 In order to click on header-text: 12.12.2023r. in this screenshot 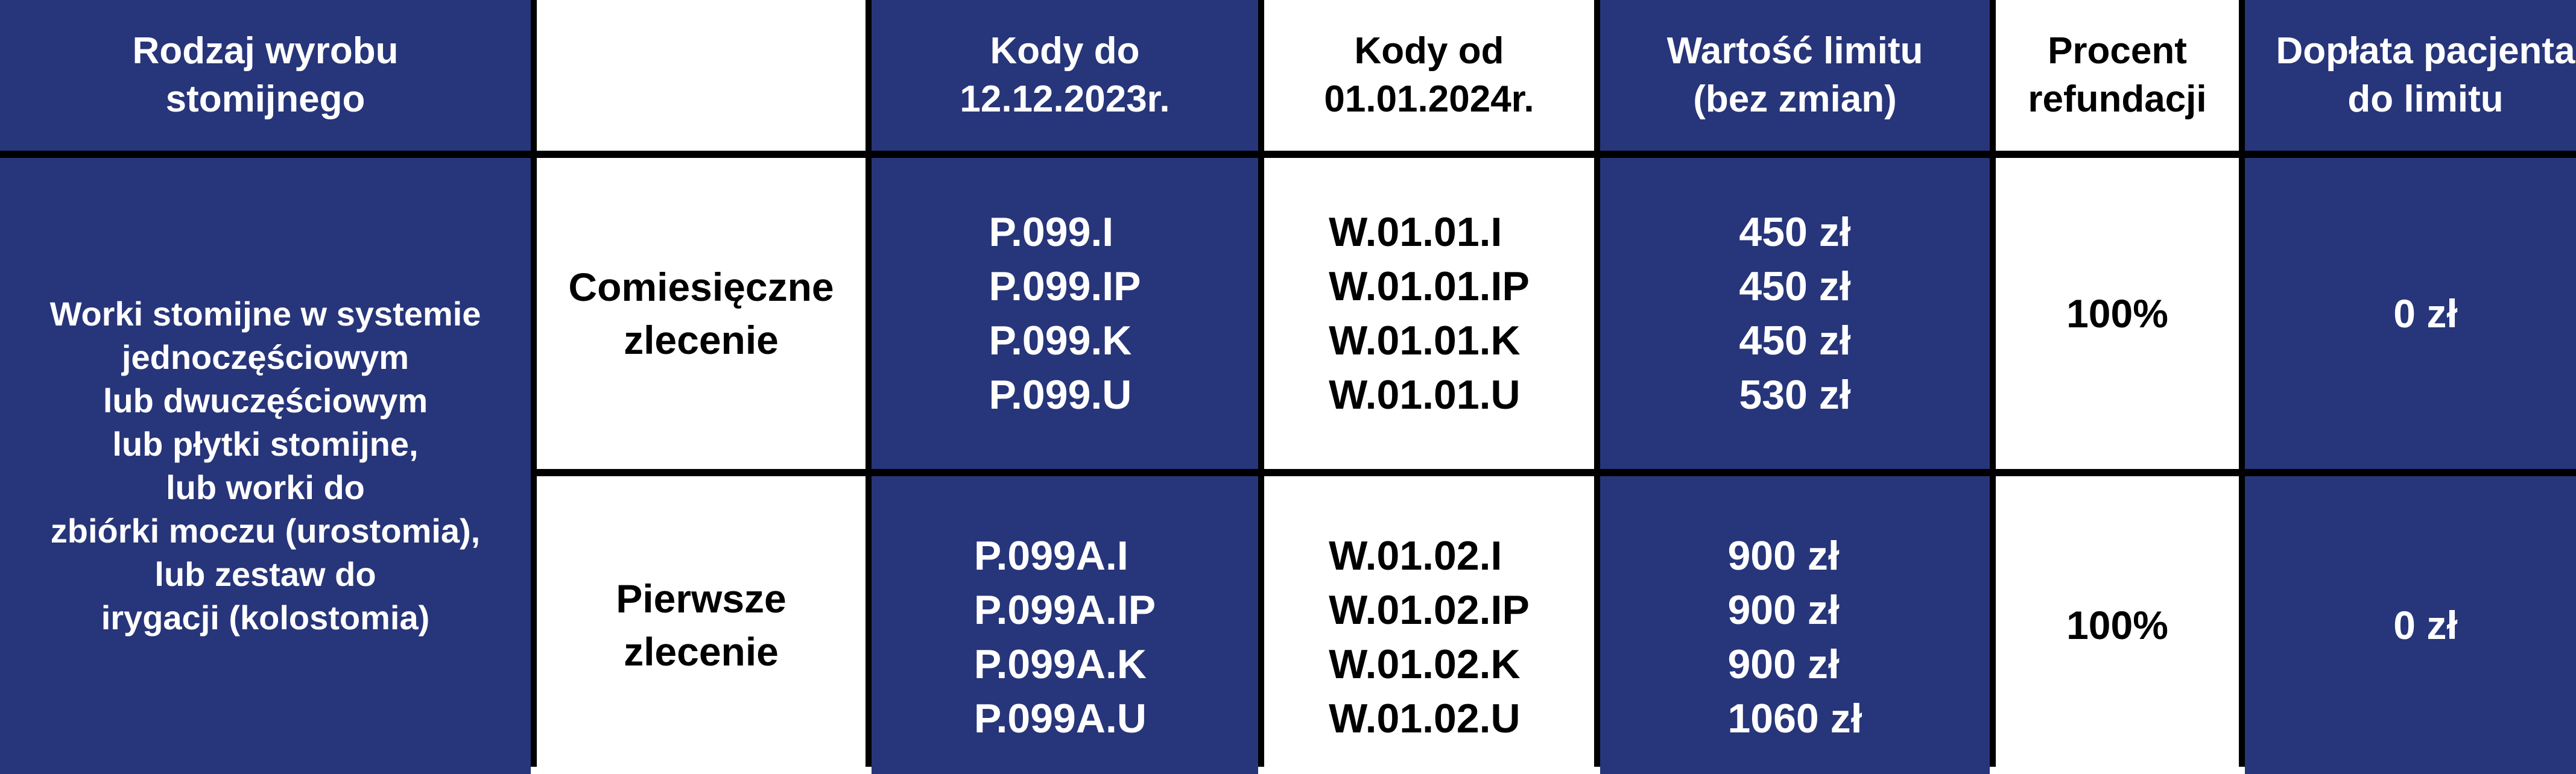, I will do `click(1065, 99)`.